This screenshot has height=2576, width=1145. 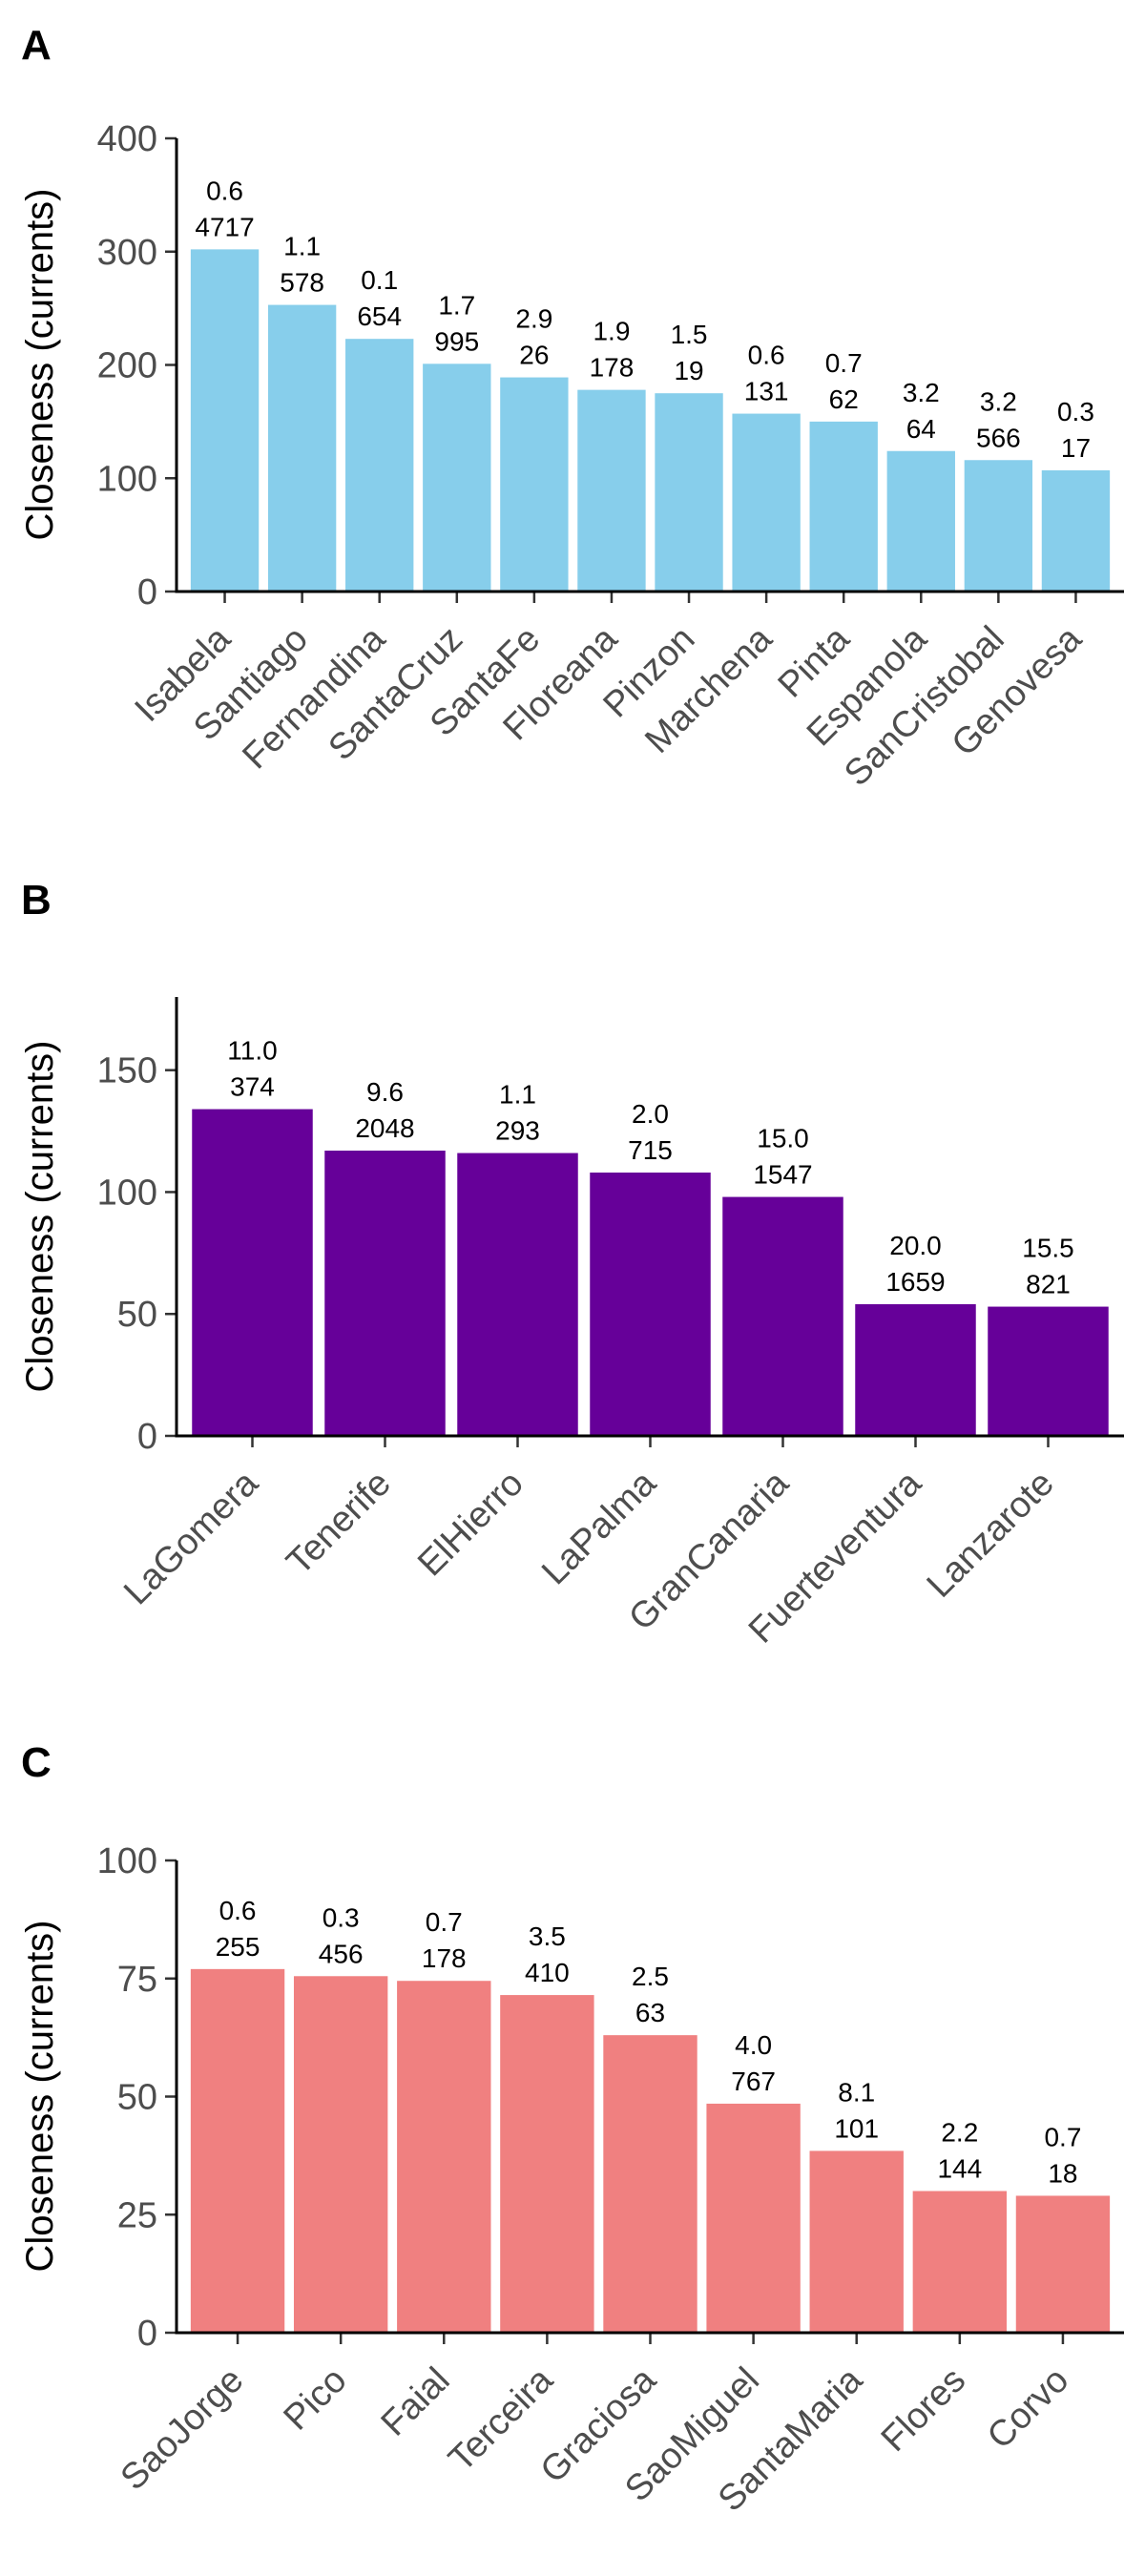 What do you see at coordinates (316, 2399) in the screenshot?
I see `x-tick-label: Pico` at bounding box center [316, 2399].